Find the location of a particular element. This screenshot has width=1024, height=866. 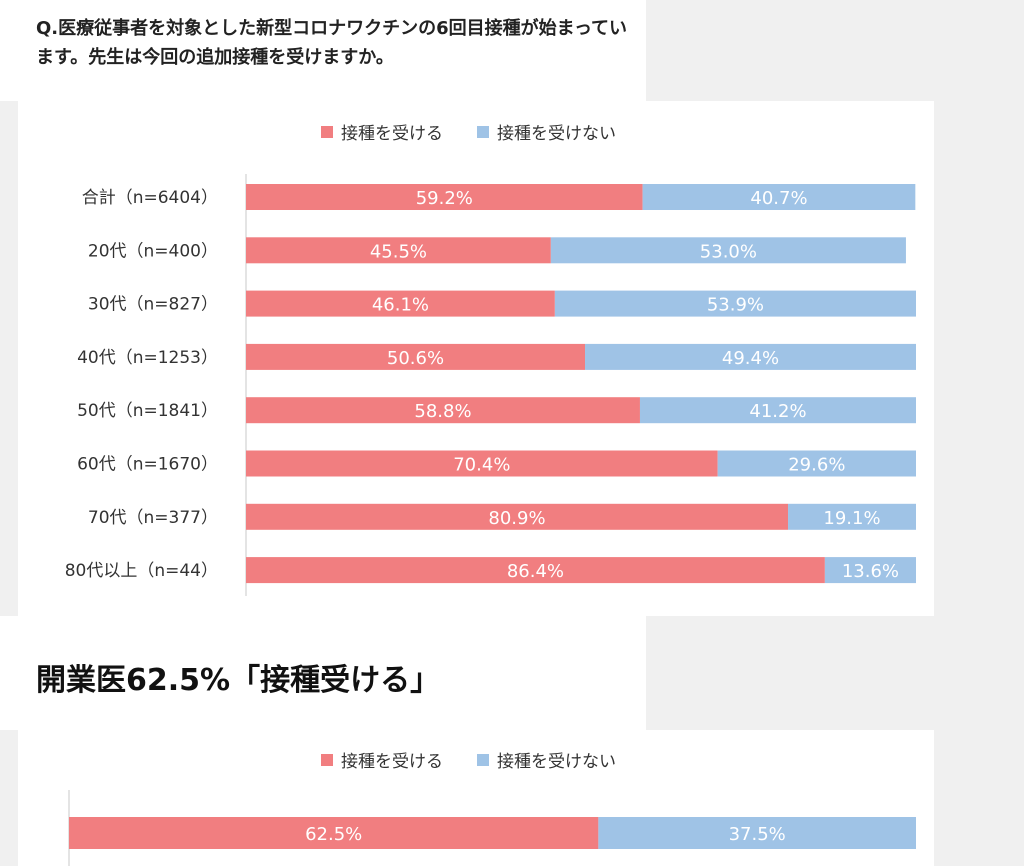

category-label: 80代以上（n=44） is located at coordinates (141, 571).